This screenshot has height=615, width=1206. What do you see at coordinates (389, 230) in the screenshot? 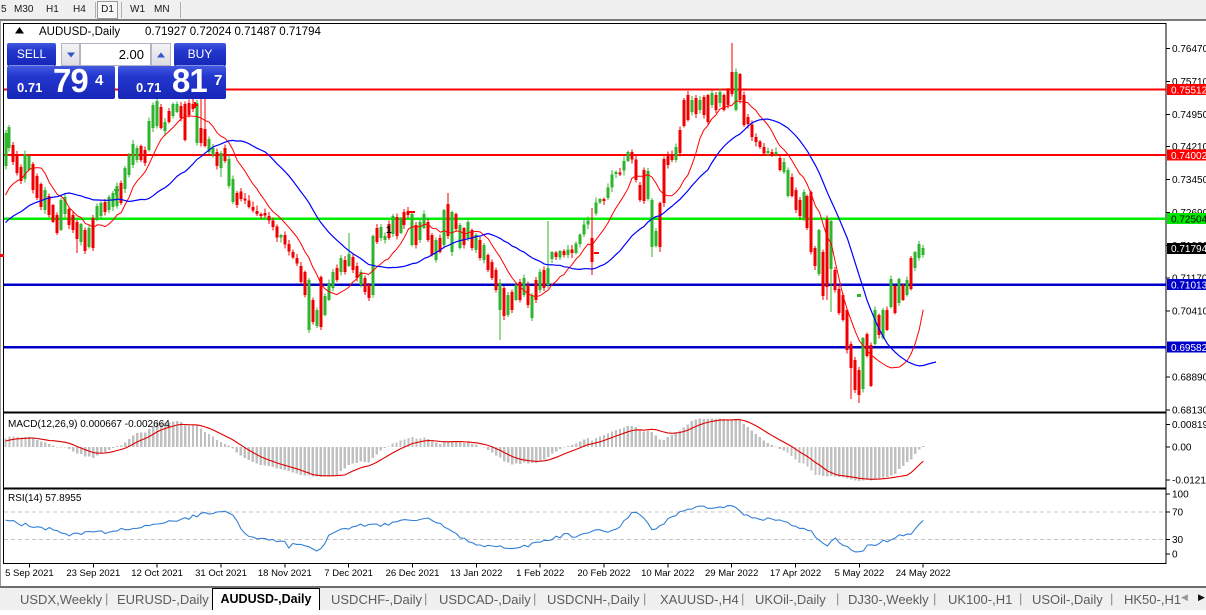
I see `svg-text: 1` at bounding box center [389, 230].